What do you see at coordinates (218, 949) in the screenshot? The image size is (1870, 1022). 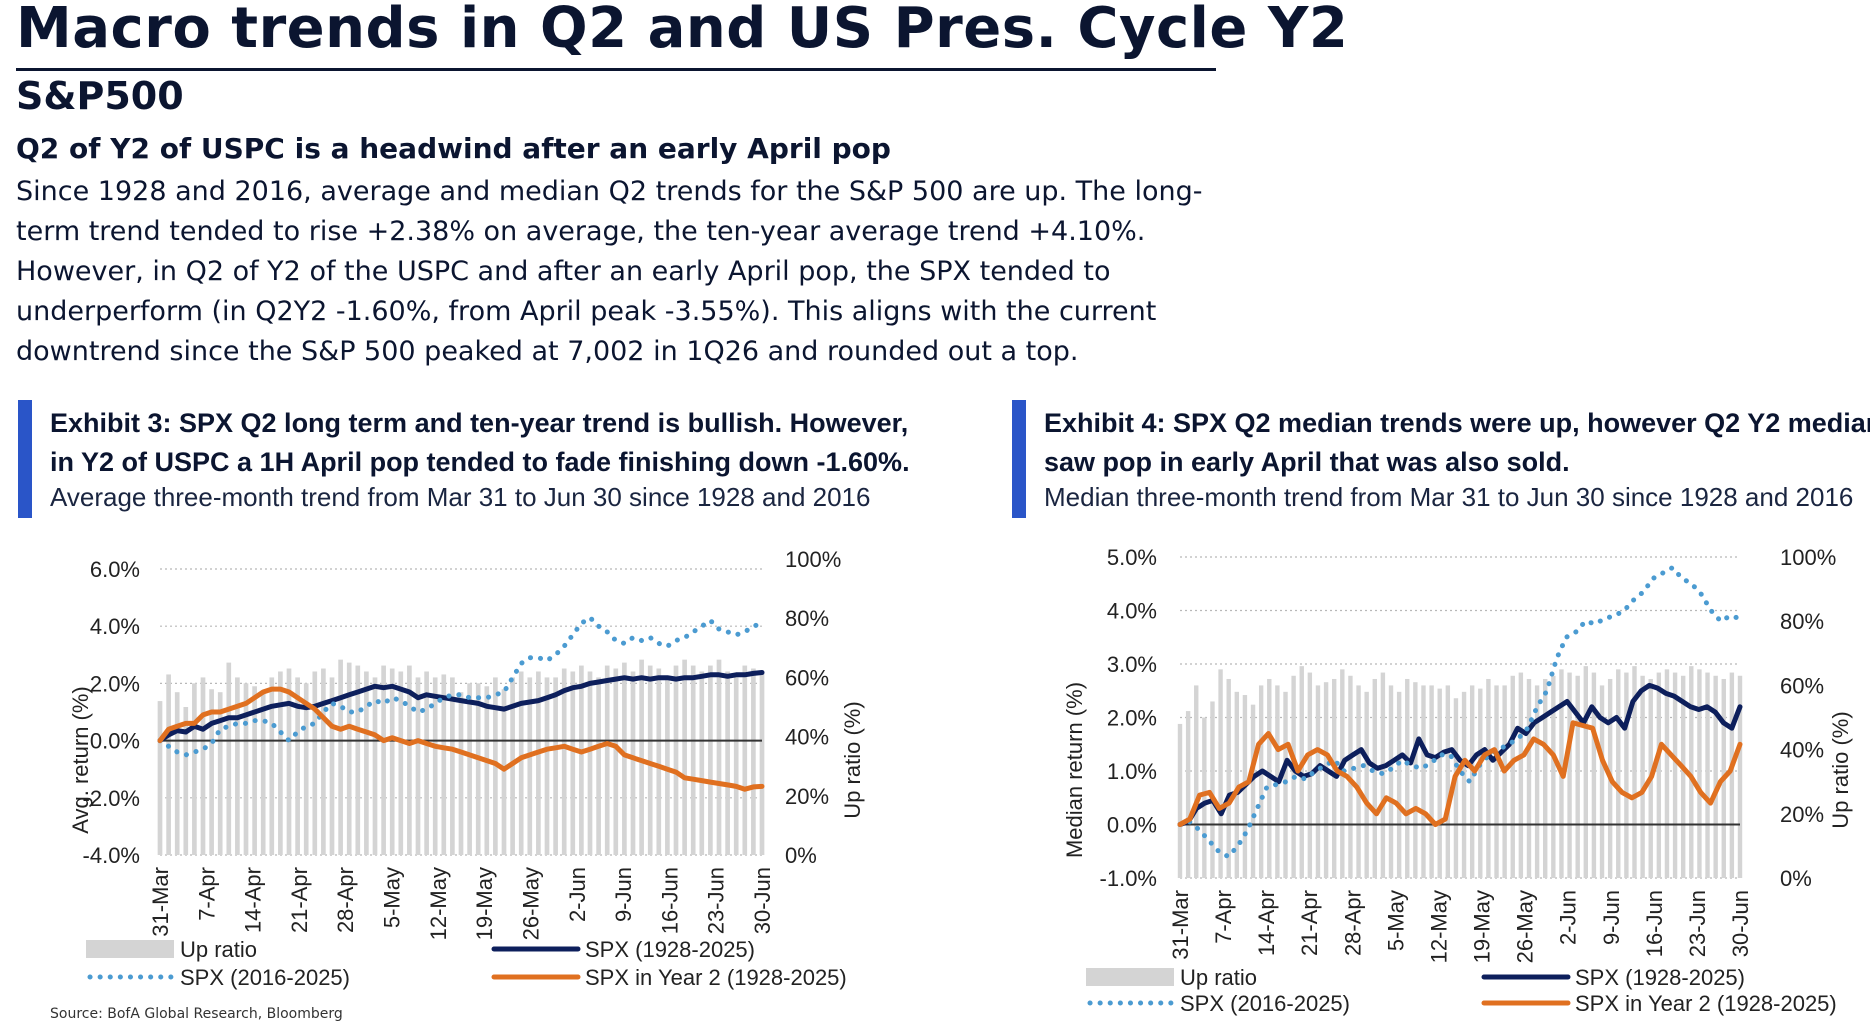 I see `legend-label: Up ratio` at bounding box center [218, 949].